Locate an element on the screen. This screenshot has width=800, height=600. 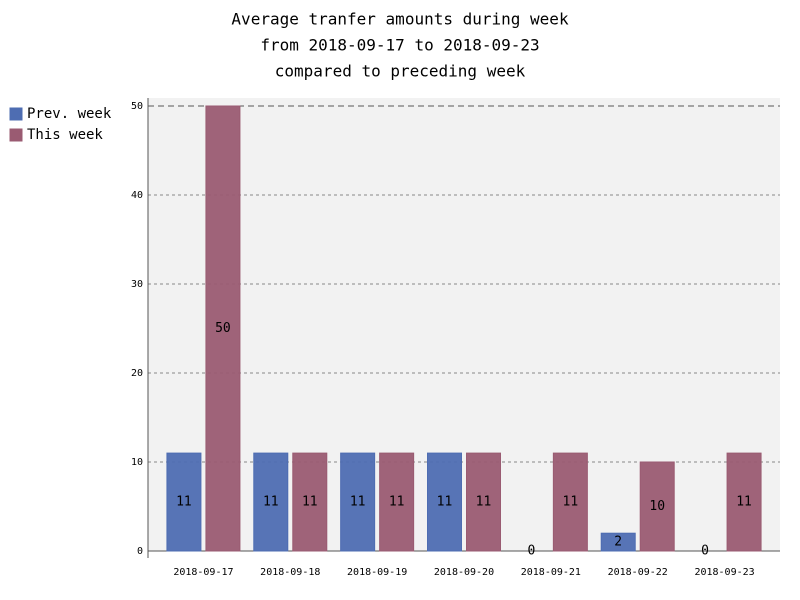
legend-label: This week is located at coordinates (65, 135).